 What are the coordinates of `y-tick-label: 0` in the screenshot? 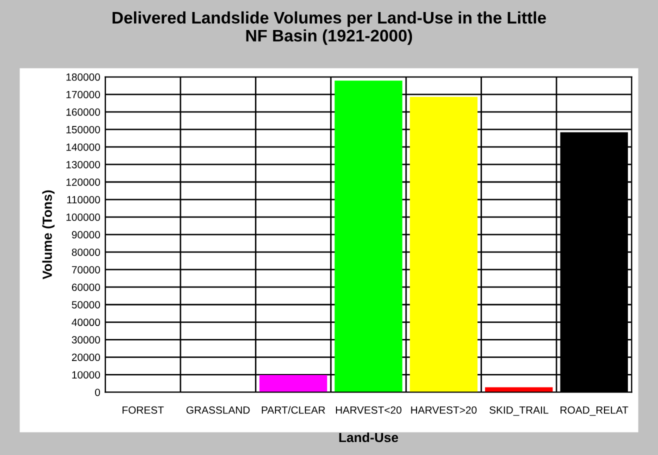 It's located at (97, 392).